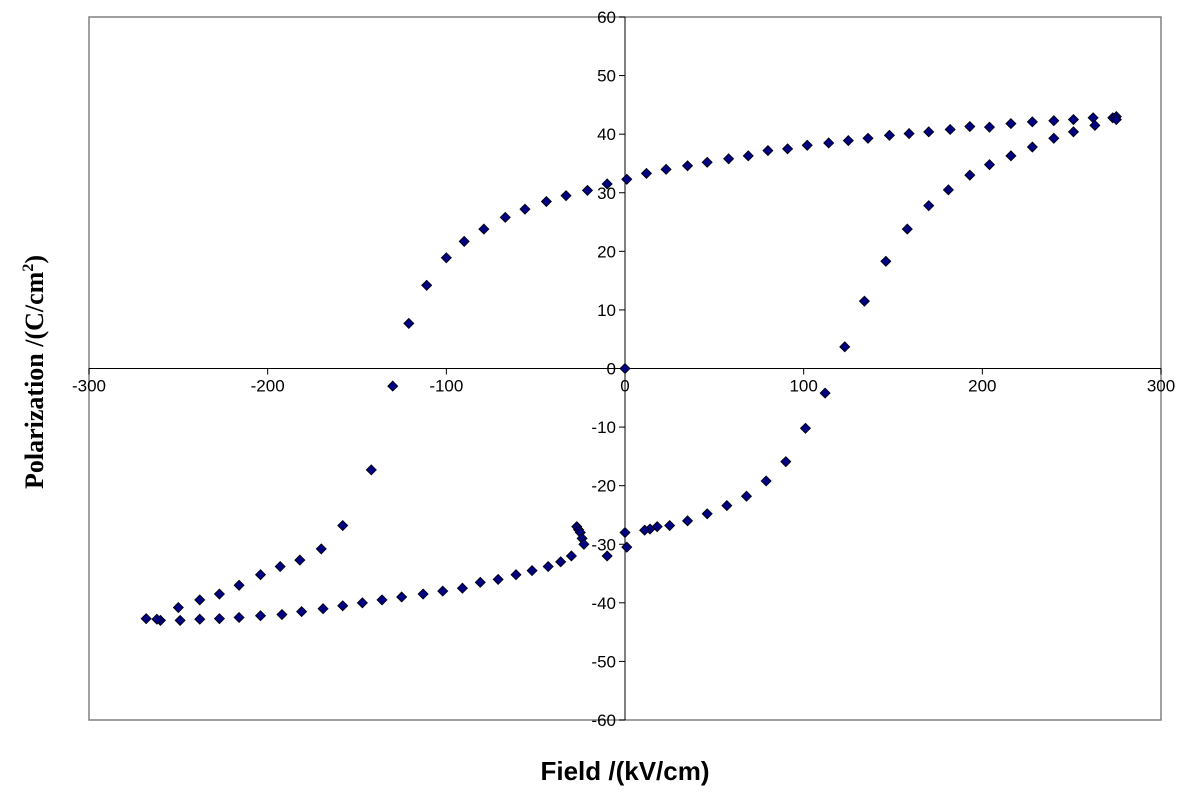  I want to click on x-tick-labels: -300 -200 -100 0 100 200 300, so click(623, 386).